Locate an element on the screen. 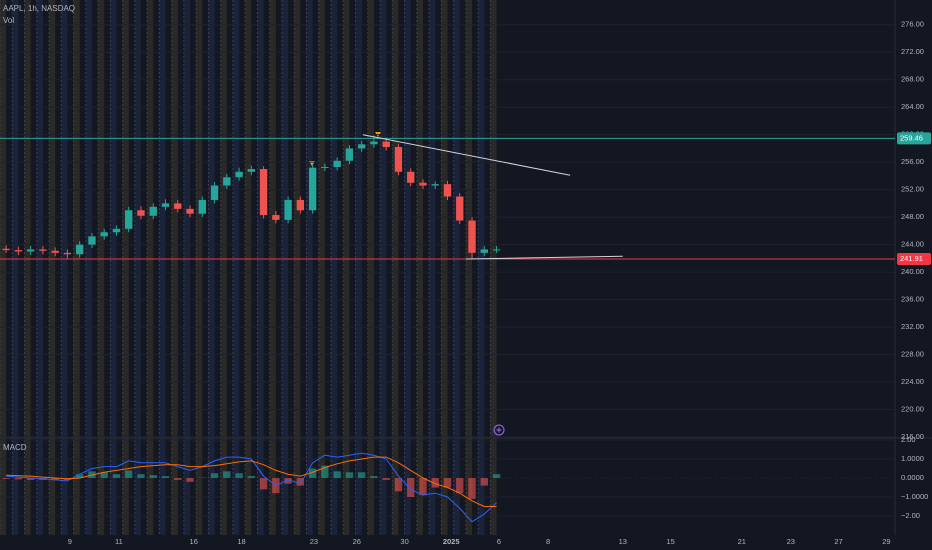 This screenshot has width=932, height=550. add-button is located at coordinates (499, 430).